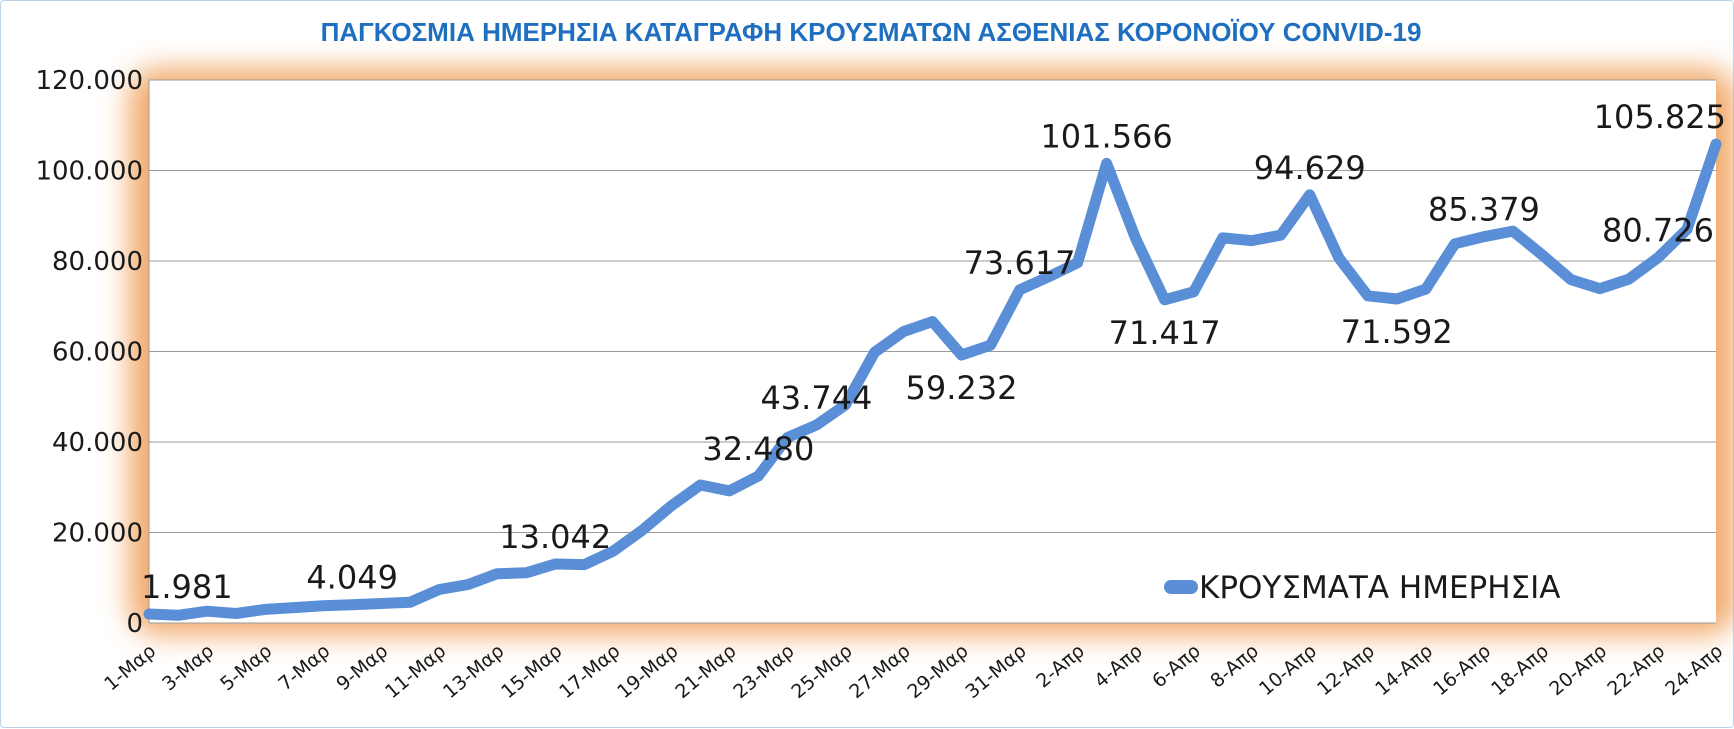  Describe the element at coordinates (1578, 670) in the screenshot. I see `x-tick-label: 20-Απρ` at that location.